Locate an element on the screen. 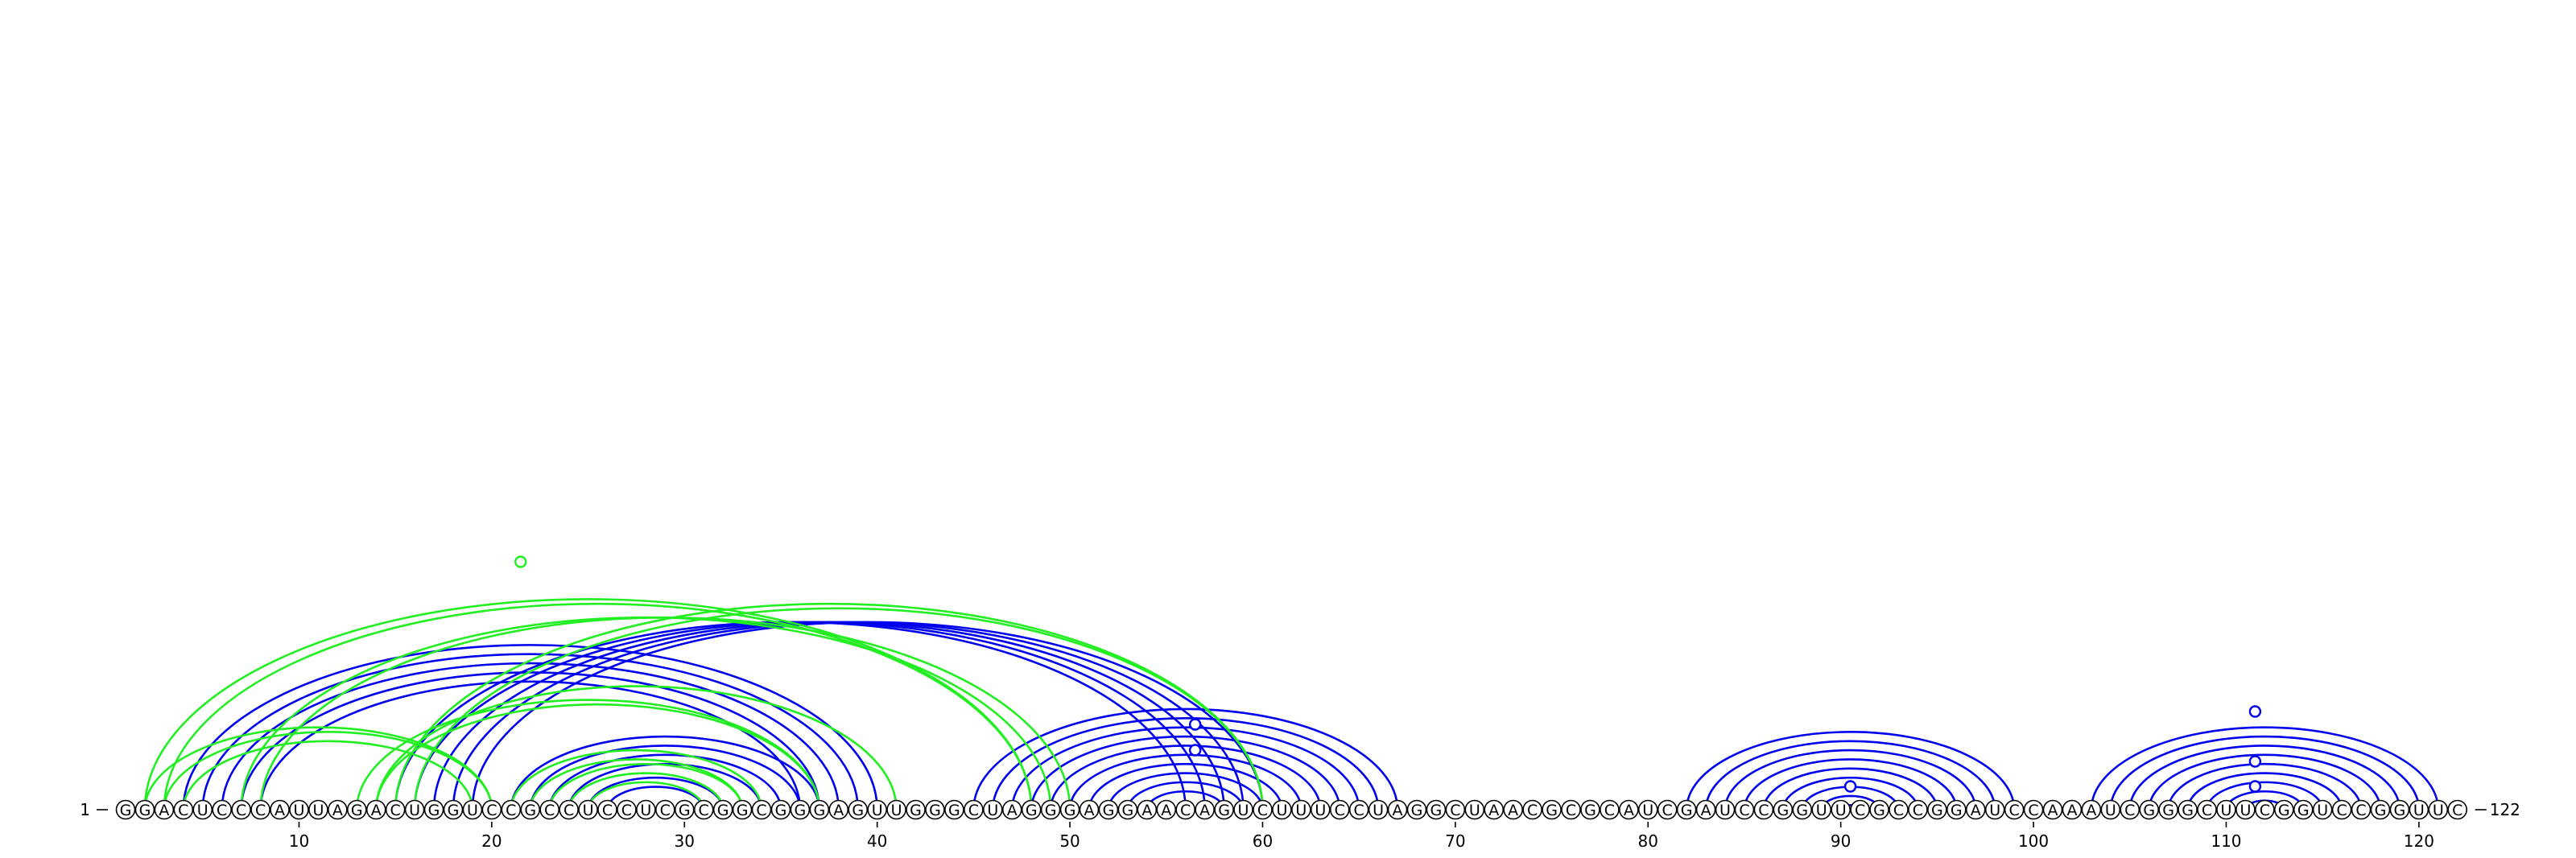 The width and height of the screenshot is (2576, 858). tick-label: 80 is located at coordinates (1648, 841).